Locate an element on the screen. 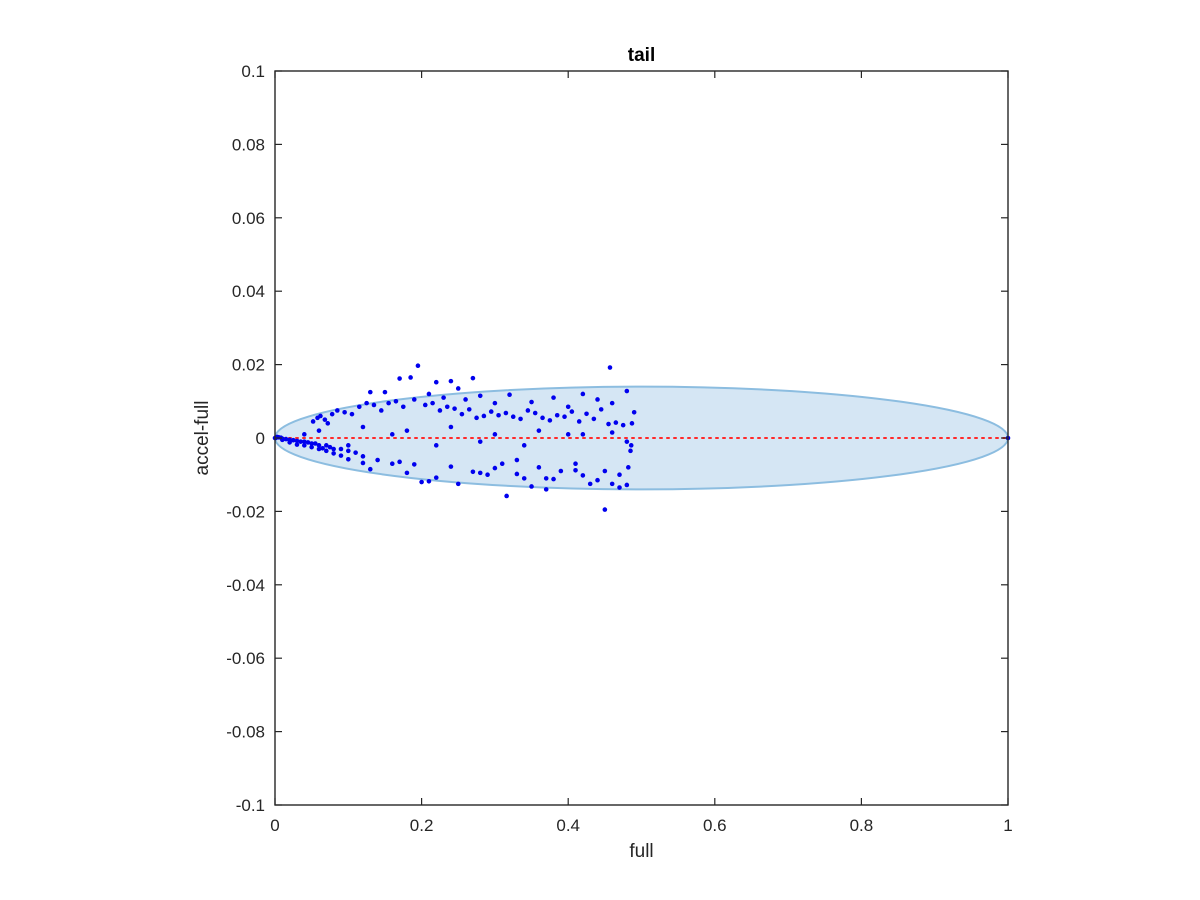 The width and height of the screenshot is (1200, 900). y-tick-label: 0.06 is located at coordinates (248, 218).